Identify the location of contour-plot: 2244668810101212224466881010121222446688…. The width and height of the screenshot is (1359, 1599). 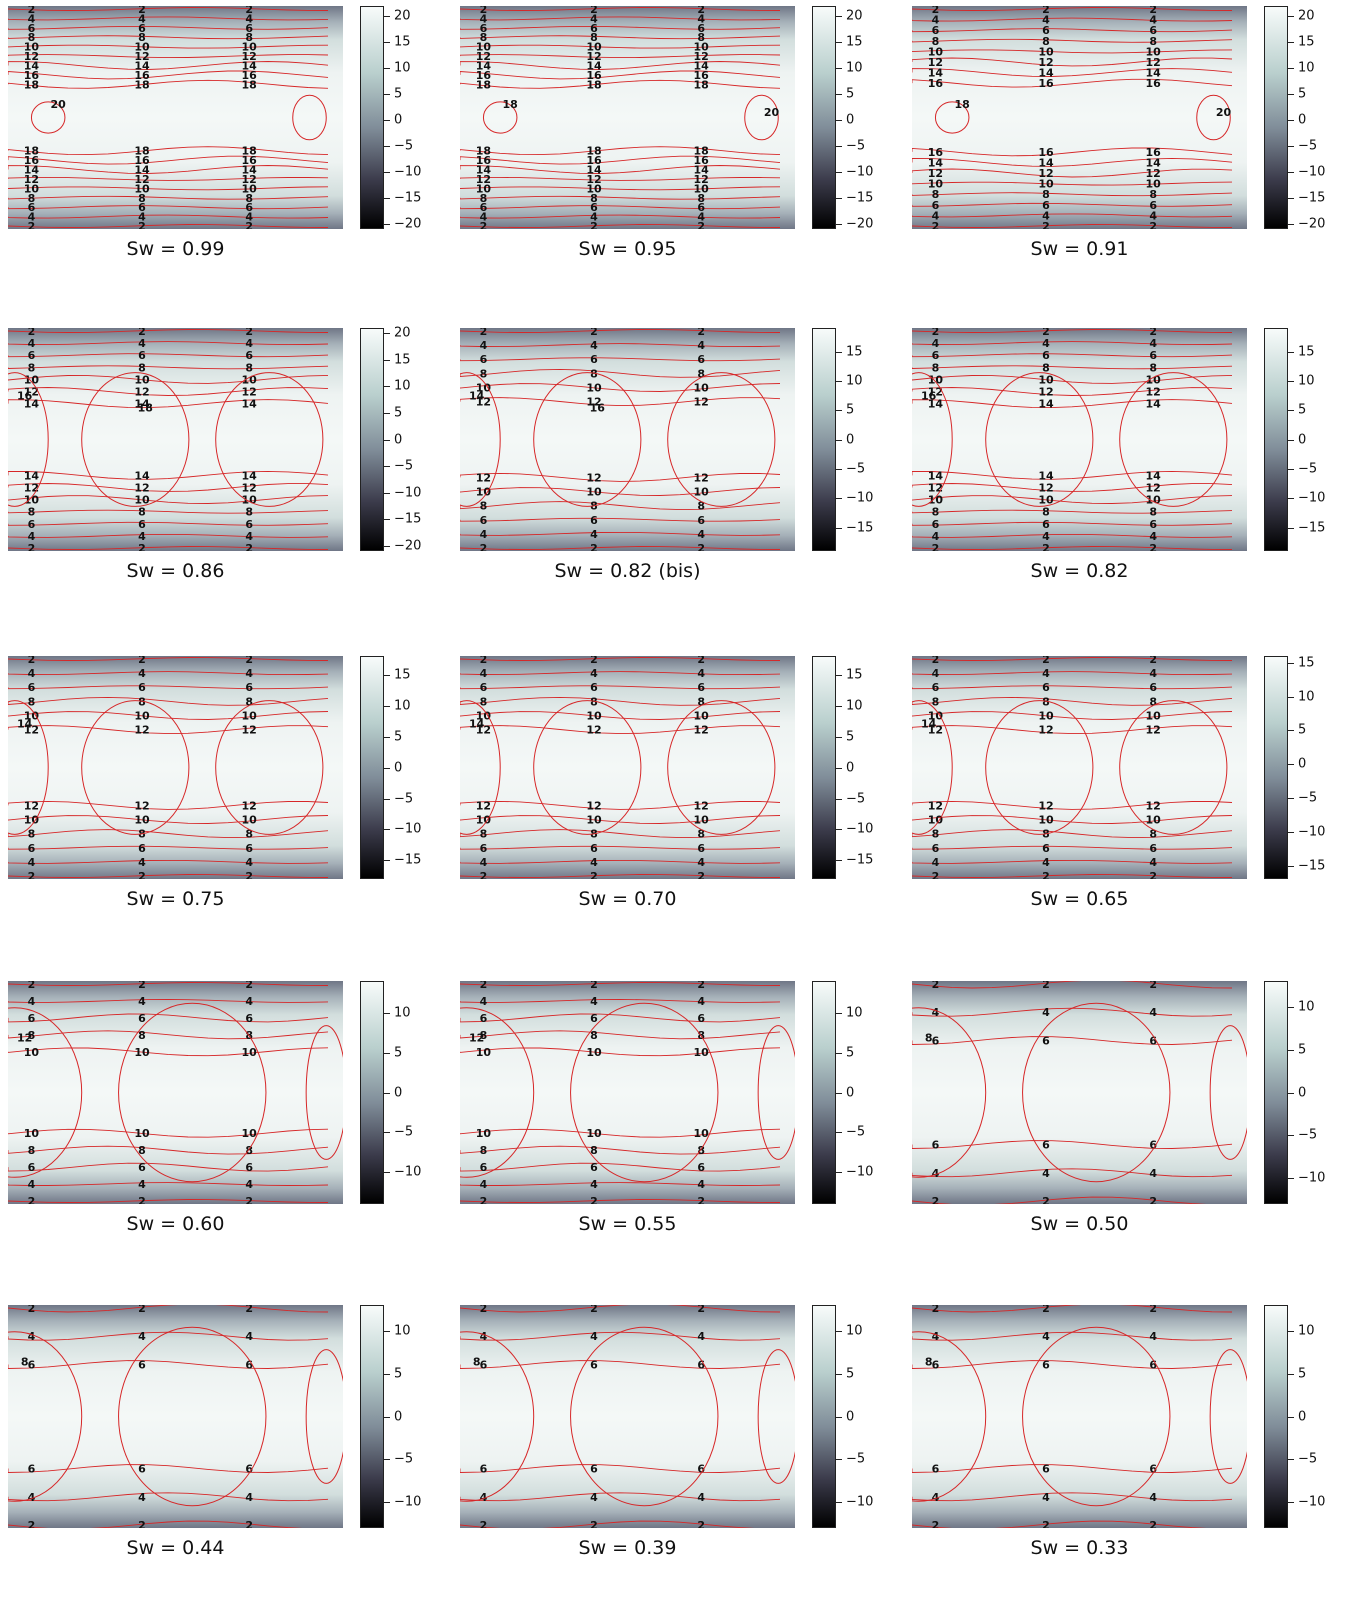
(175, 767).